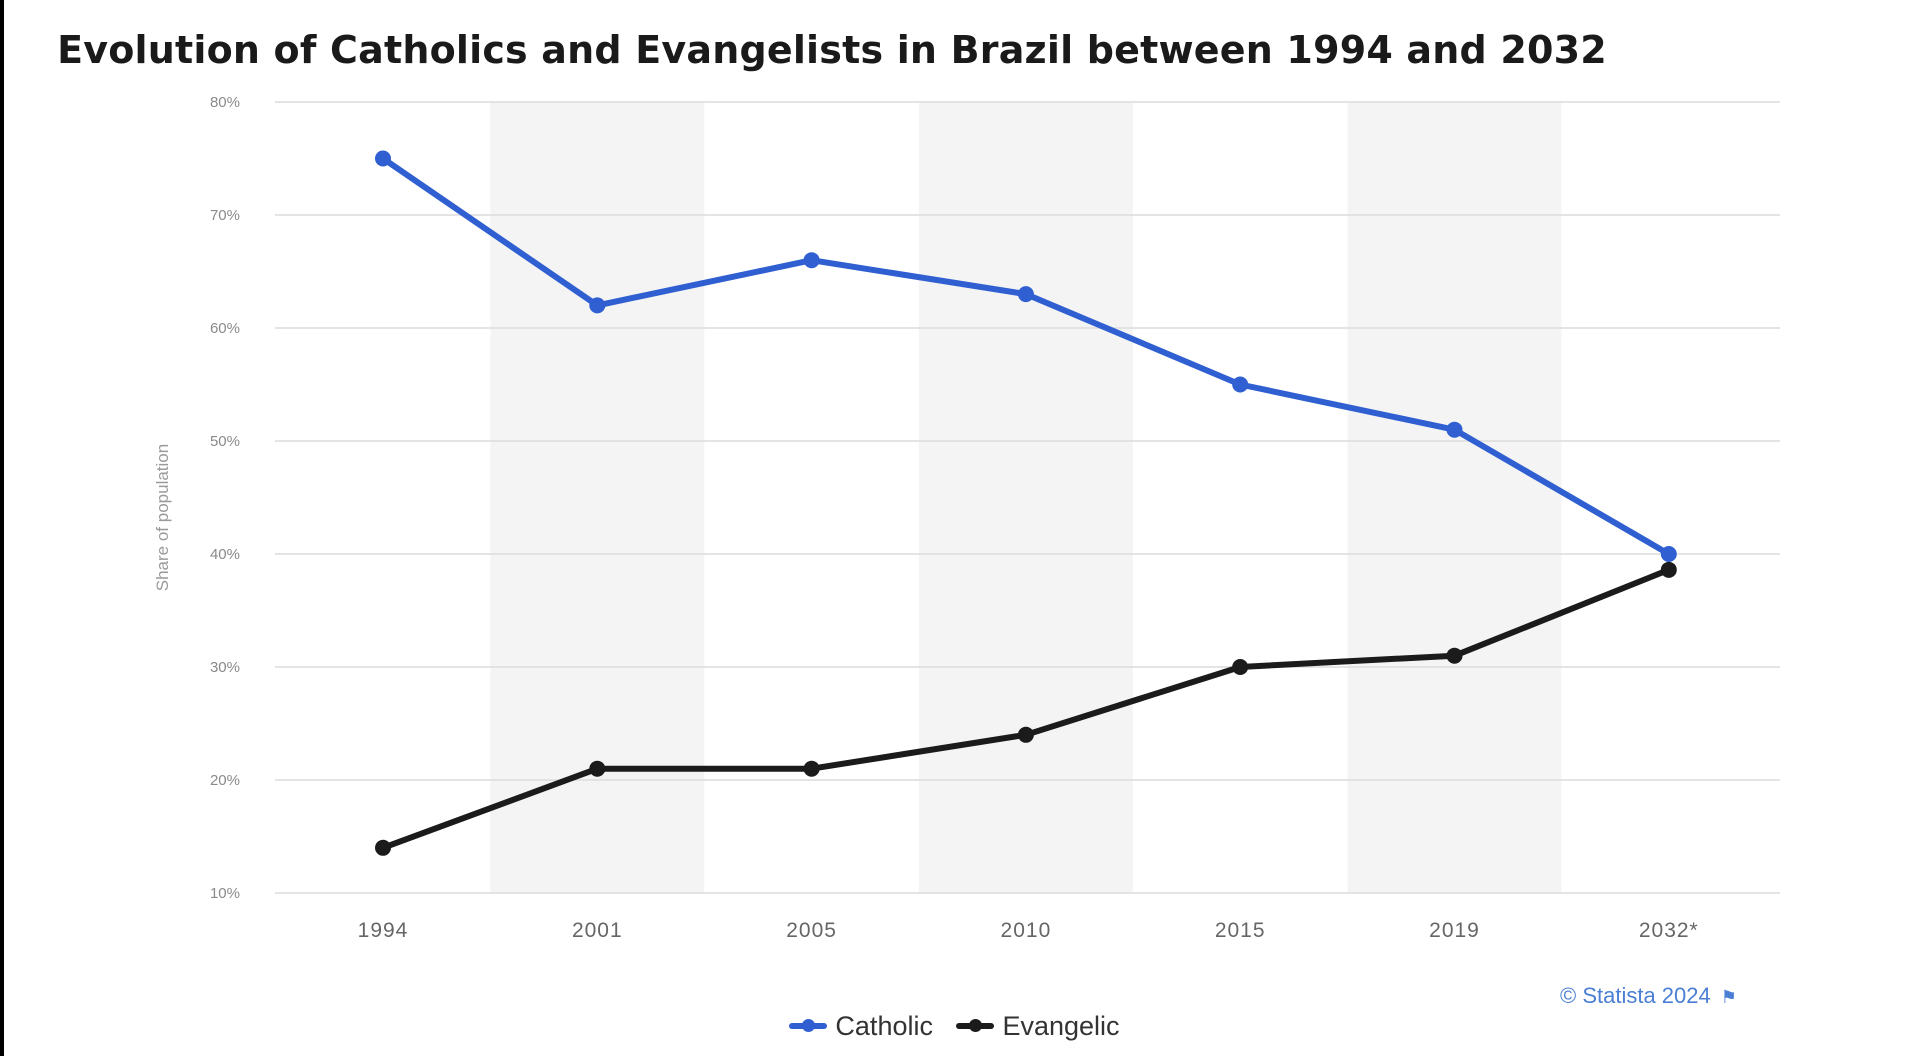 This screenshot has height=1056, width=1909. What do you see at coordinates (225, 667) in the screenshot?
I see `y-tick-label: 30%` at bounding box center [225, 667].